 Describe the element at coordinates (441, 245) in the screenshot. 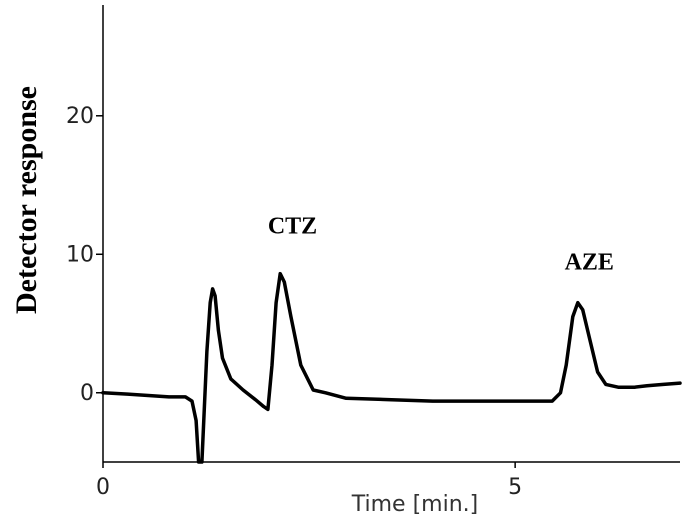

I see `peak-labels: CTZ AZE` at that location.